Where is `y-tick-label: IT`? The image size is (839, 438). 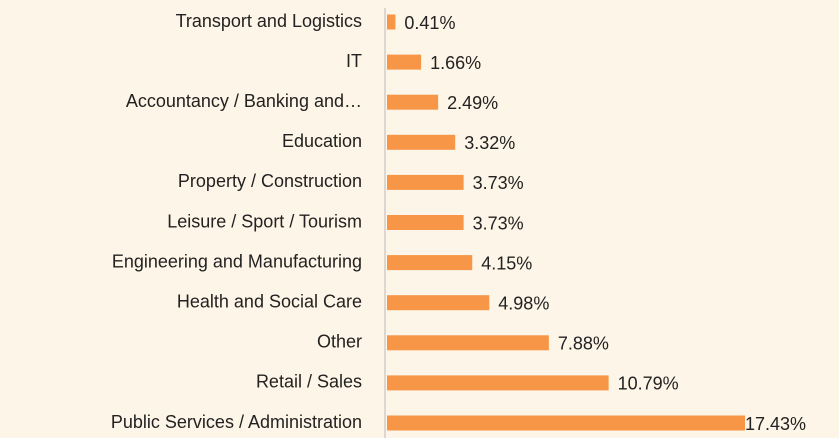
y-tick-label: IT is located at coordinates (354, 61).